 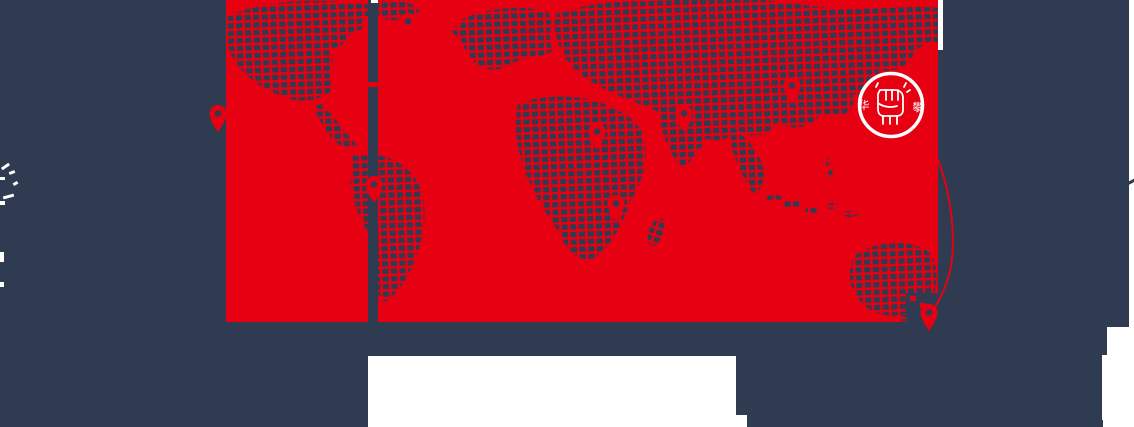 What do you see at coordinates (373, 84) in the screenshot?
I see `divider-red-notch` at bounding box center [373, 84].